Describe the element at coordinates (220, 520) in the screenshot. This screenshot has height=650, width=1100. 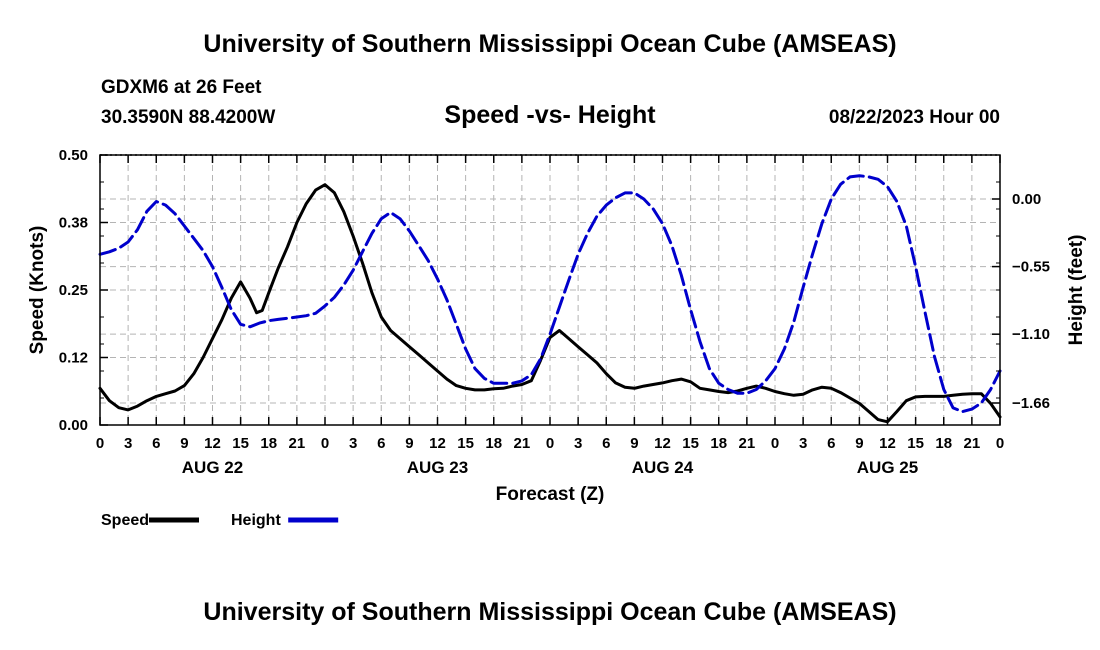
I see `legend: Speed Height` at that location.